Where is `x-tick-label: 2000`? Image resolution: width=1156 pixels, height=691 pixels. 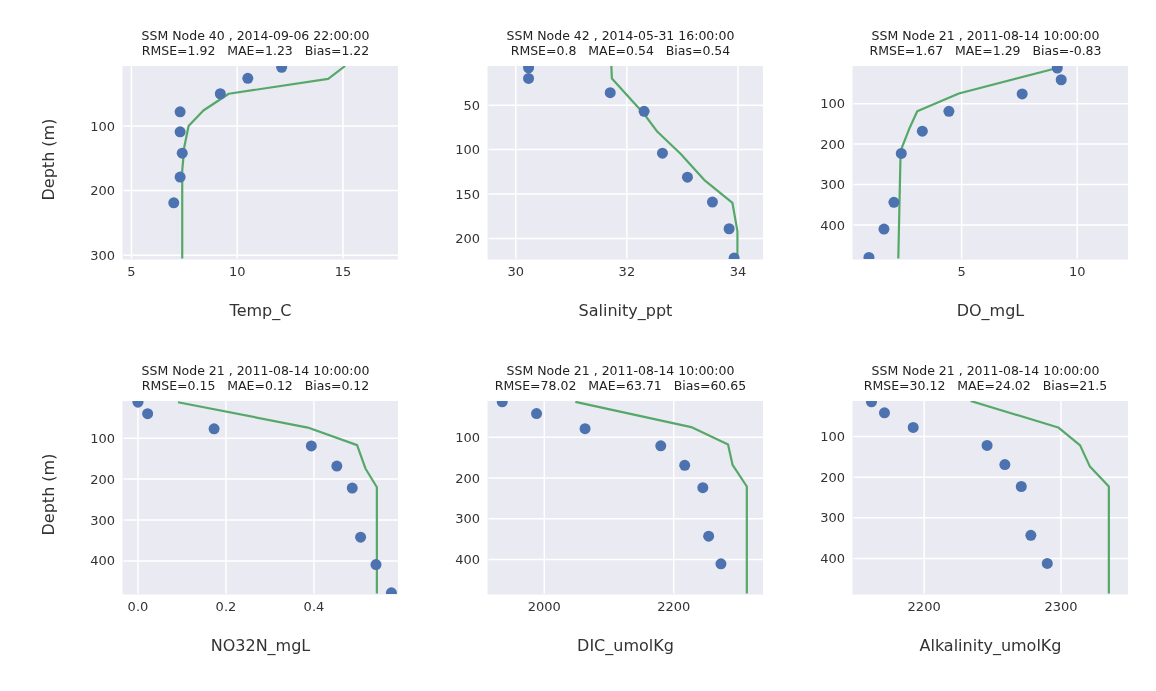 x-tick-label: 2000 is located at coordinates (544, 607).